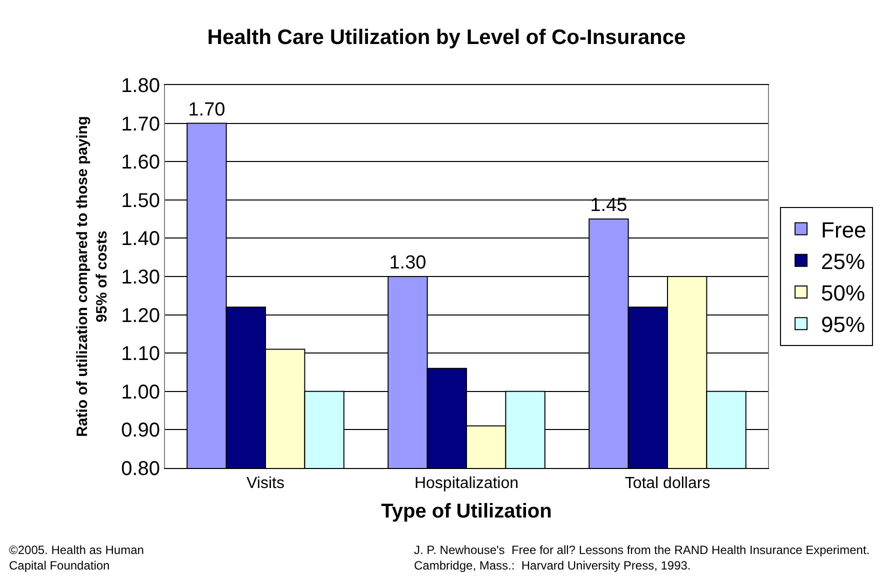  I want to click on y-tick-label: 1.40, so click(140, 239).